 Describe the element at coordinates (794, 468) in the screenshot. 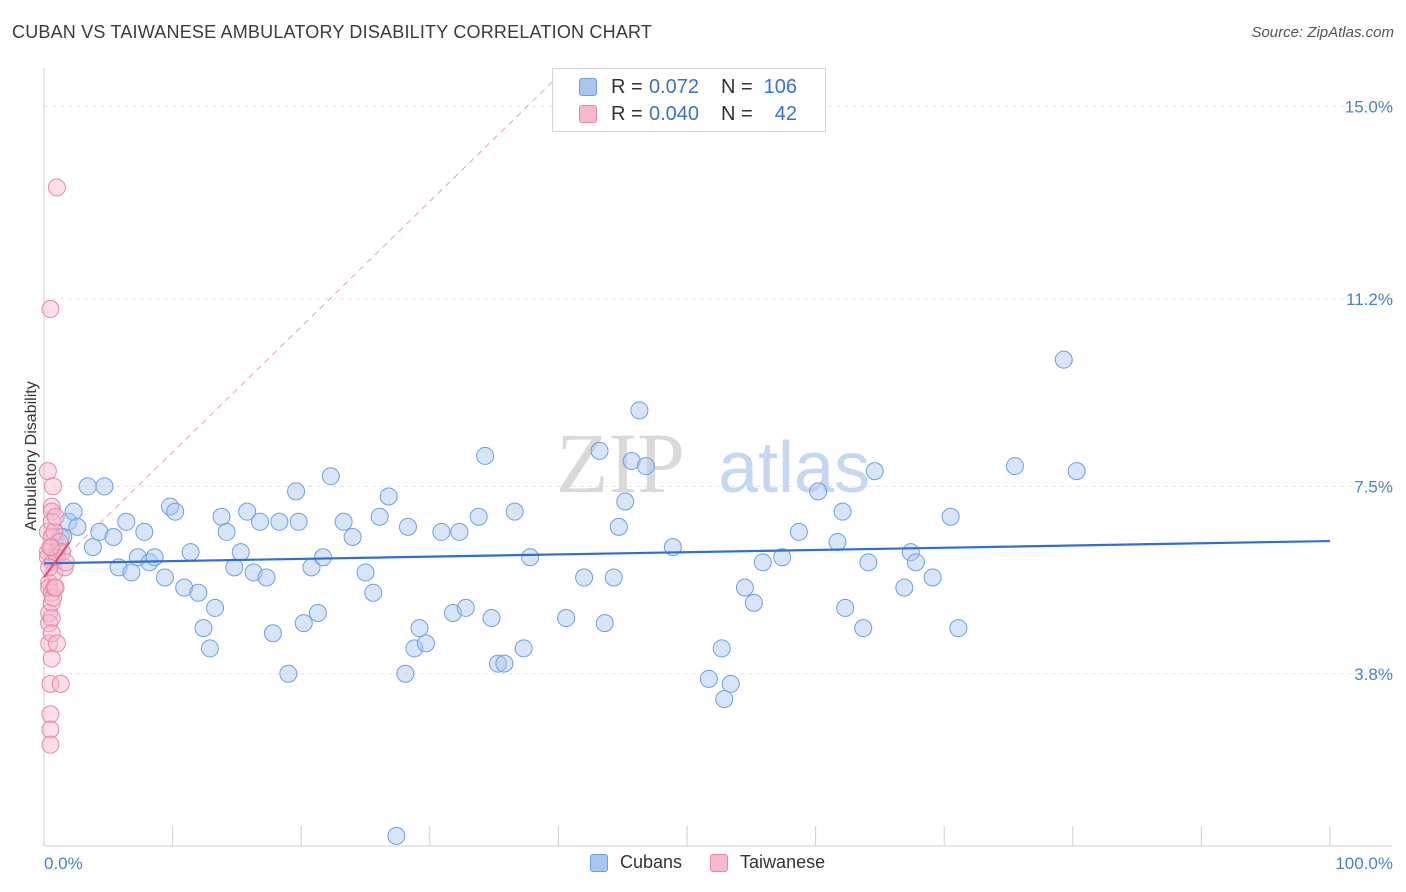

I see `watermark-atlas: atlas` at that location.